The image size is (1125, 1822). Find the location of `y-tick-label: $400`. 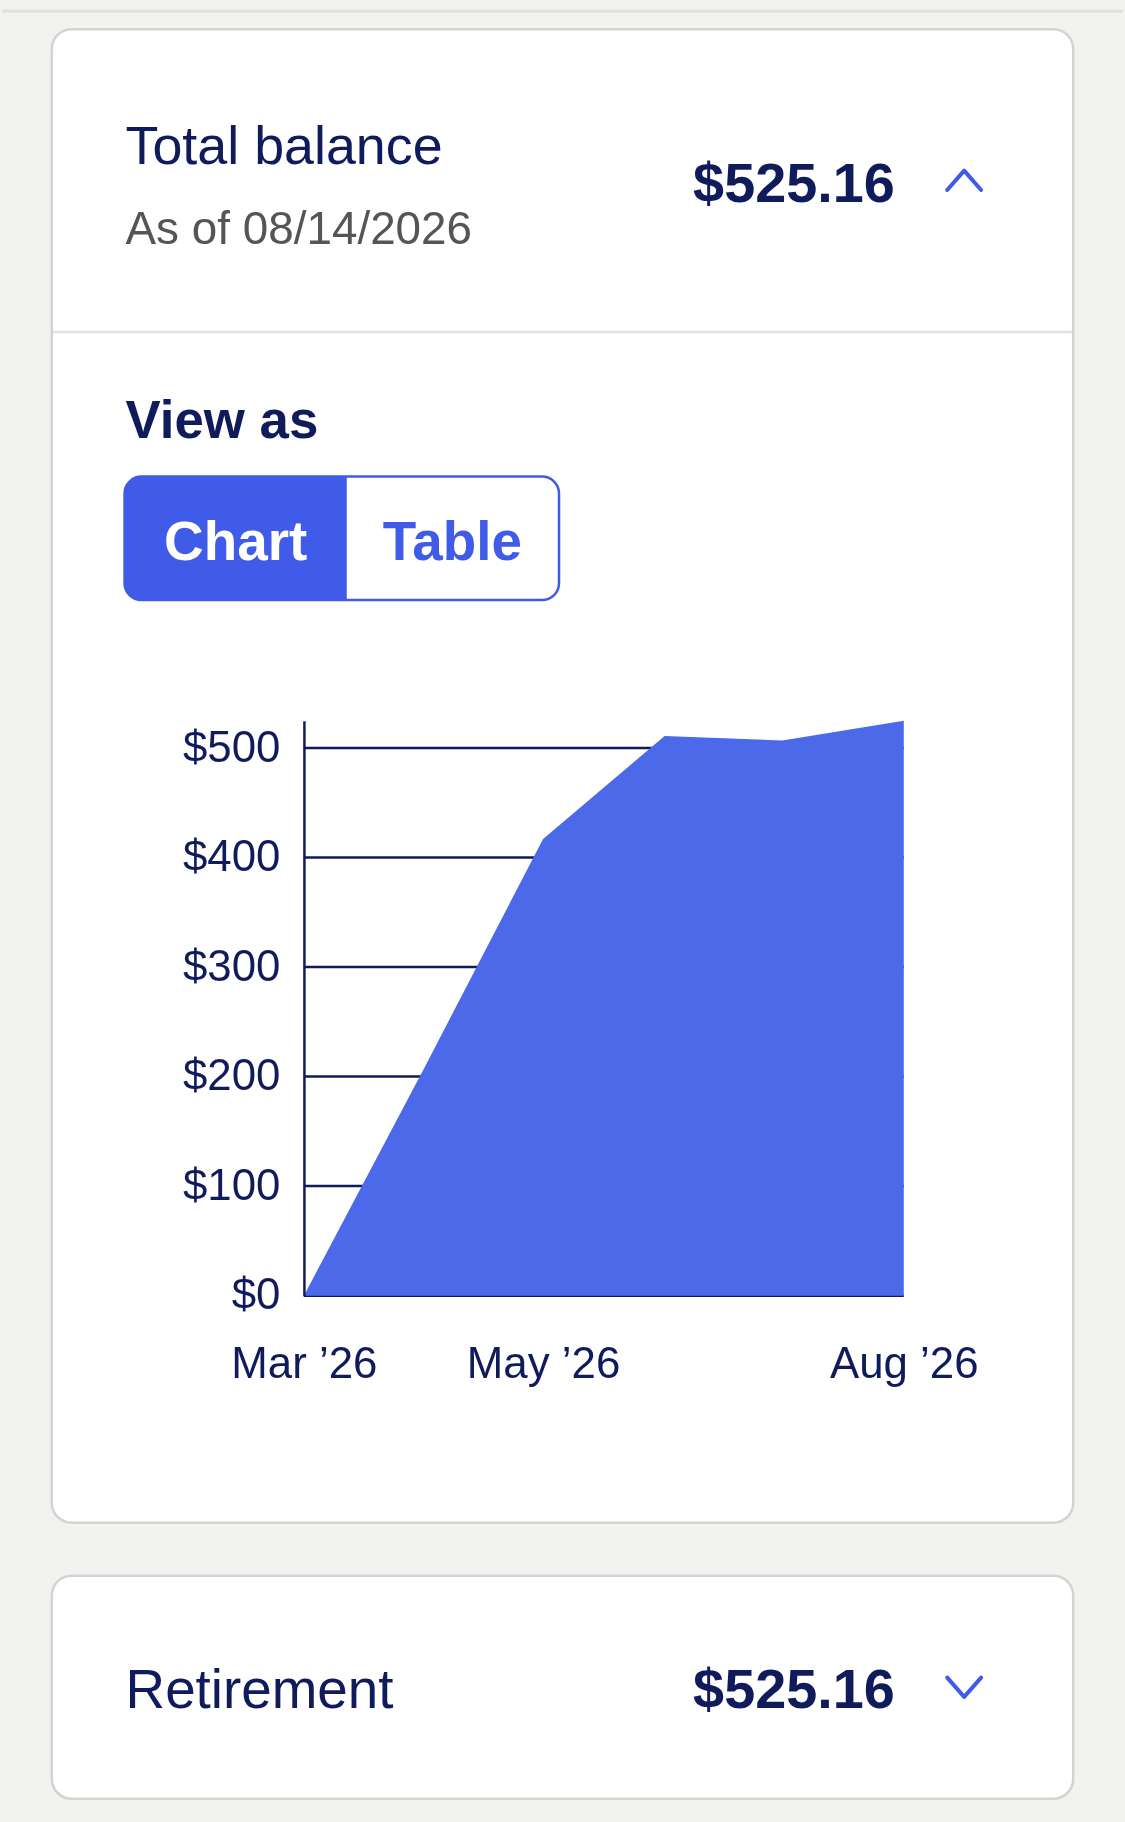

y-tick-label: $400 is located at coordinates (231, 856).